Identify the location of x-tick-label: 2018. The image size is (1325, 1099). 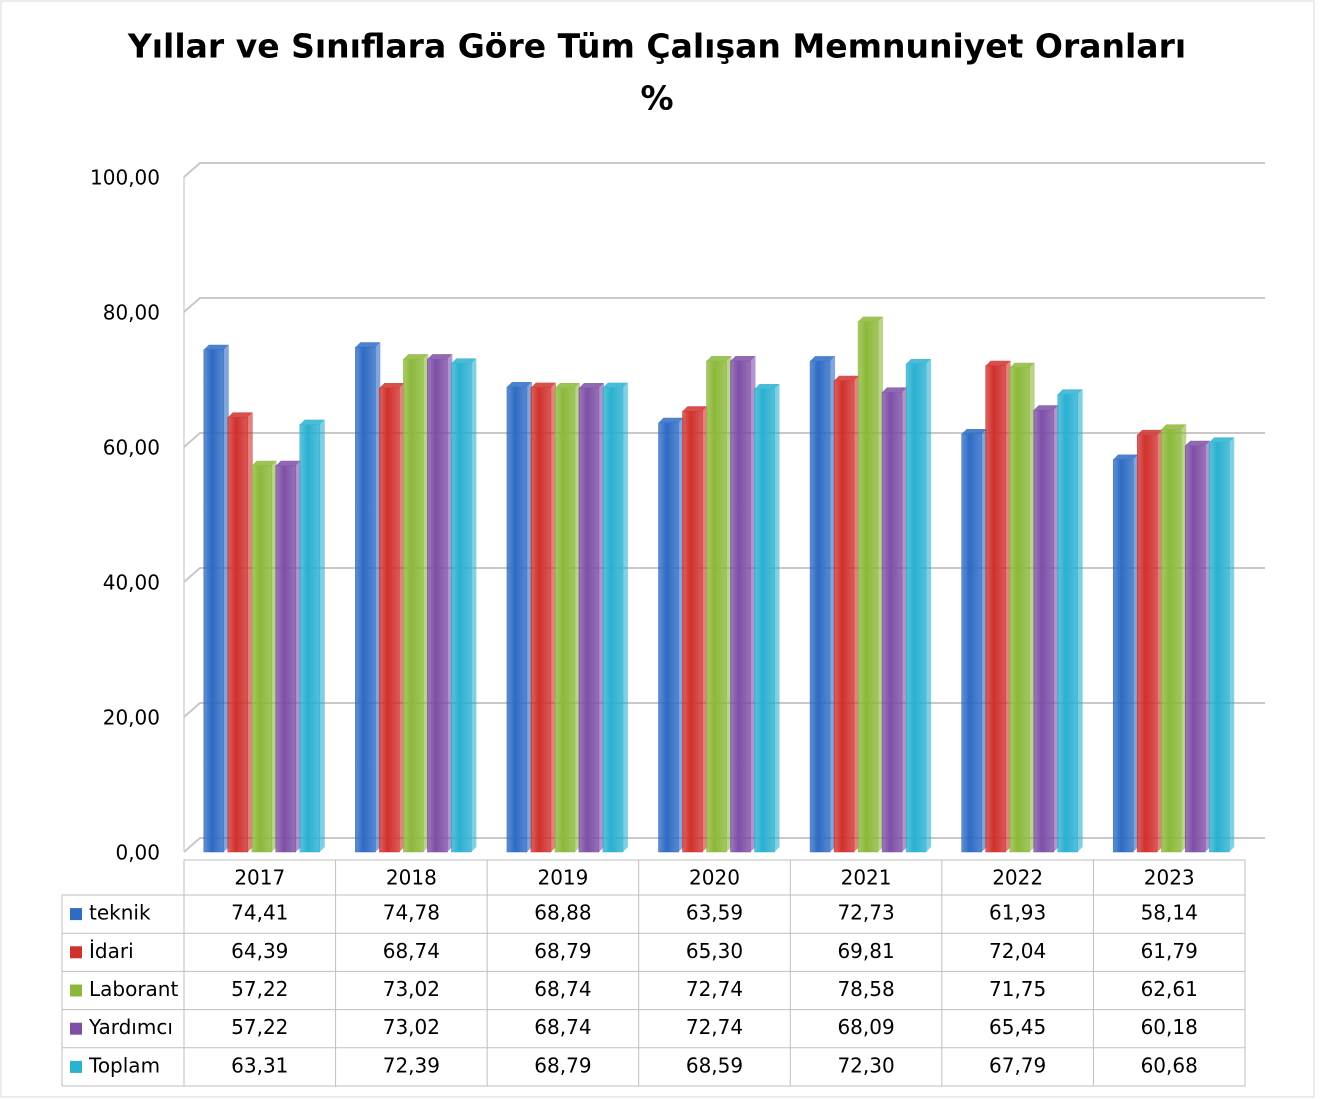
(411, 878).